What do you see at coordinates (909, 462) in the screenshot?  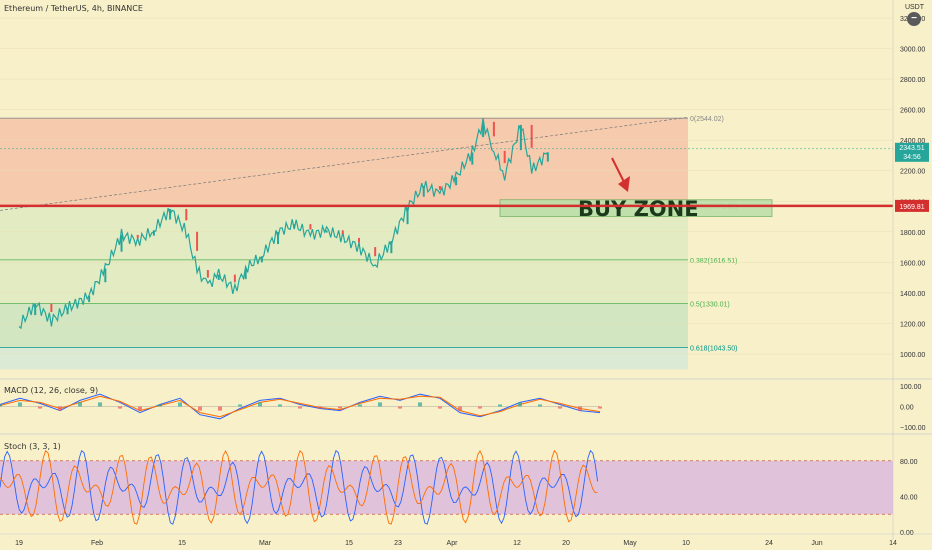 I see `stoch-axis-tick: 80.00` at bounding box center [909, 462].